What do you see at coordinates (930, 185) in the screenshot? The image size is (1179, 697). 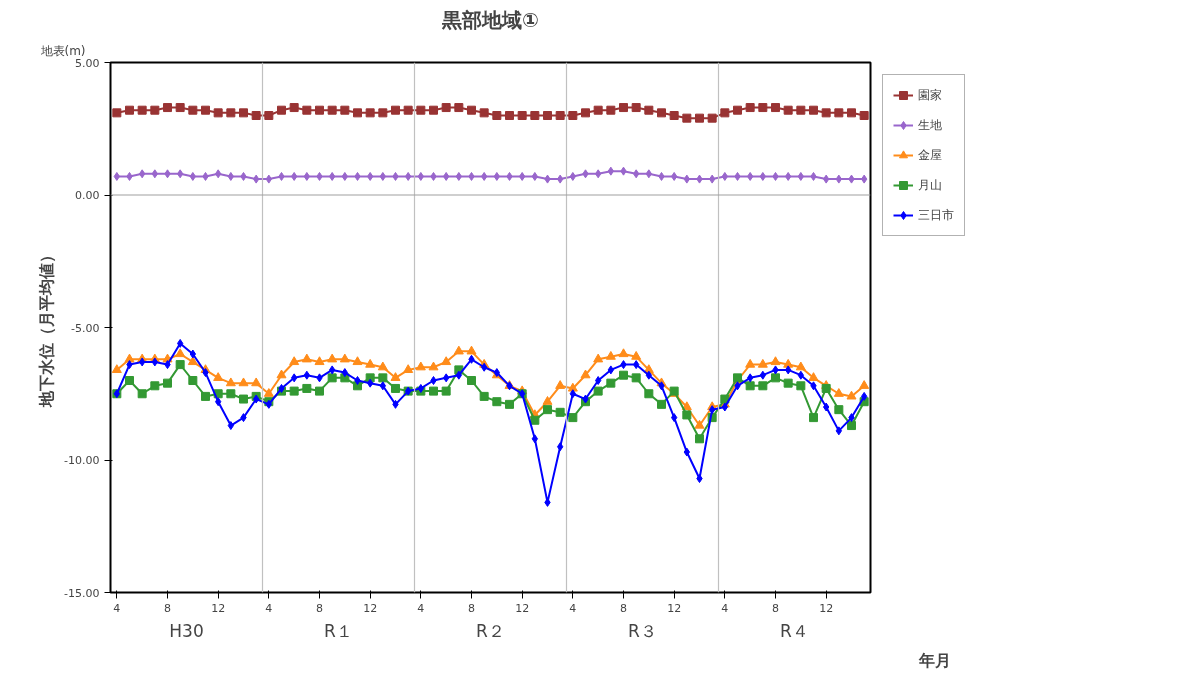 I see `legend-label: 月山` at bounding box center [930, 185].